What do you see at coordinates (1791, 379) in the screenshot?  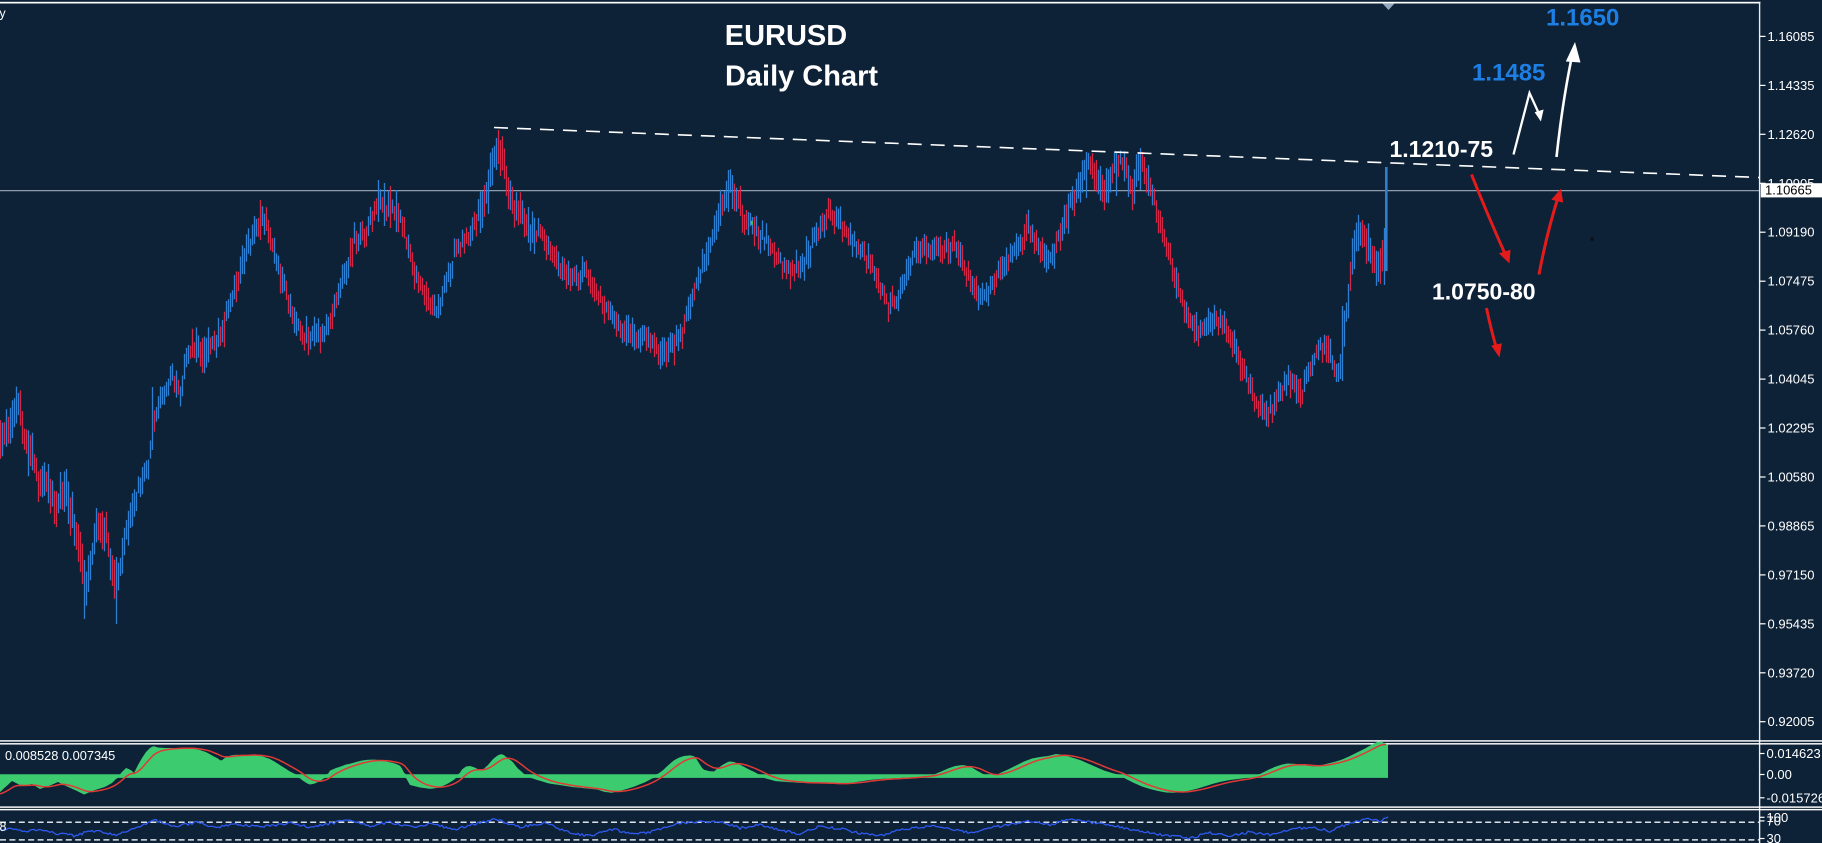 I see `svg-text: 1.04045` at bounding box center [1791, 379].